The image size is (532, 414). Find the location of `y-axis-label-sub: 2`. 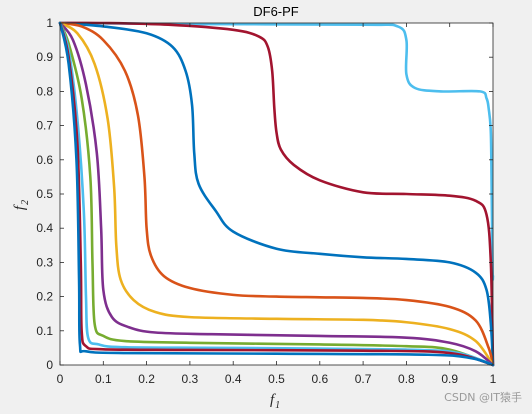

y-axis-label-sub: 2 is located at coordinates (25, 202).